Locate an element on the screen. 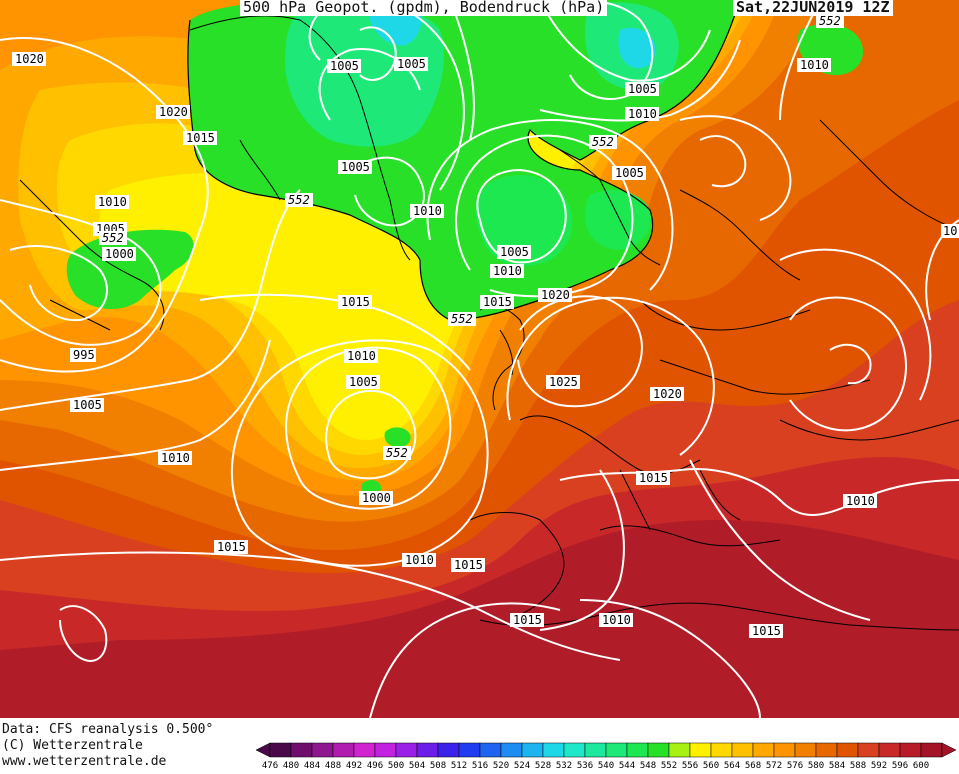 Image resolution: width=959 pixels, height=774 pixels. geopotential-deepest-scandinavia is located at coordinates (637, 48).